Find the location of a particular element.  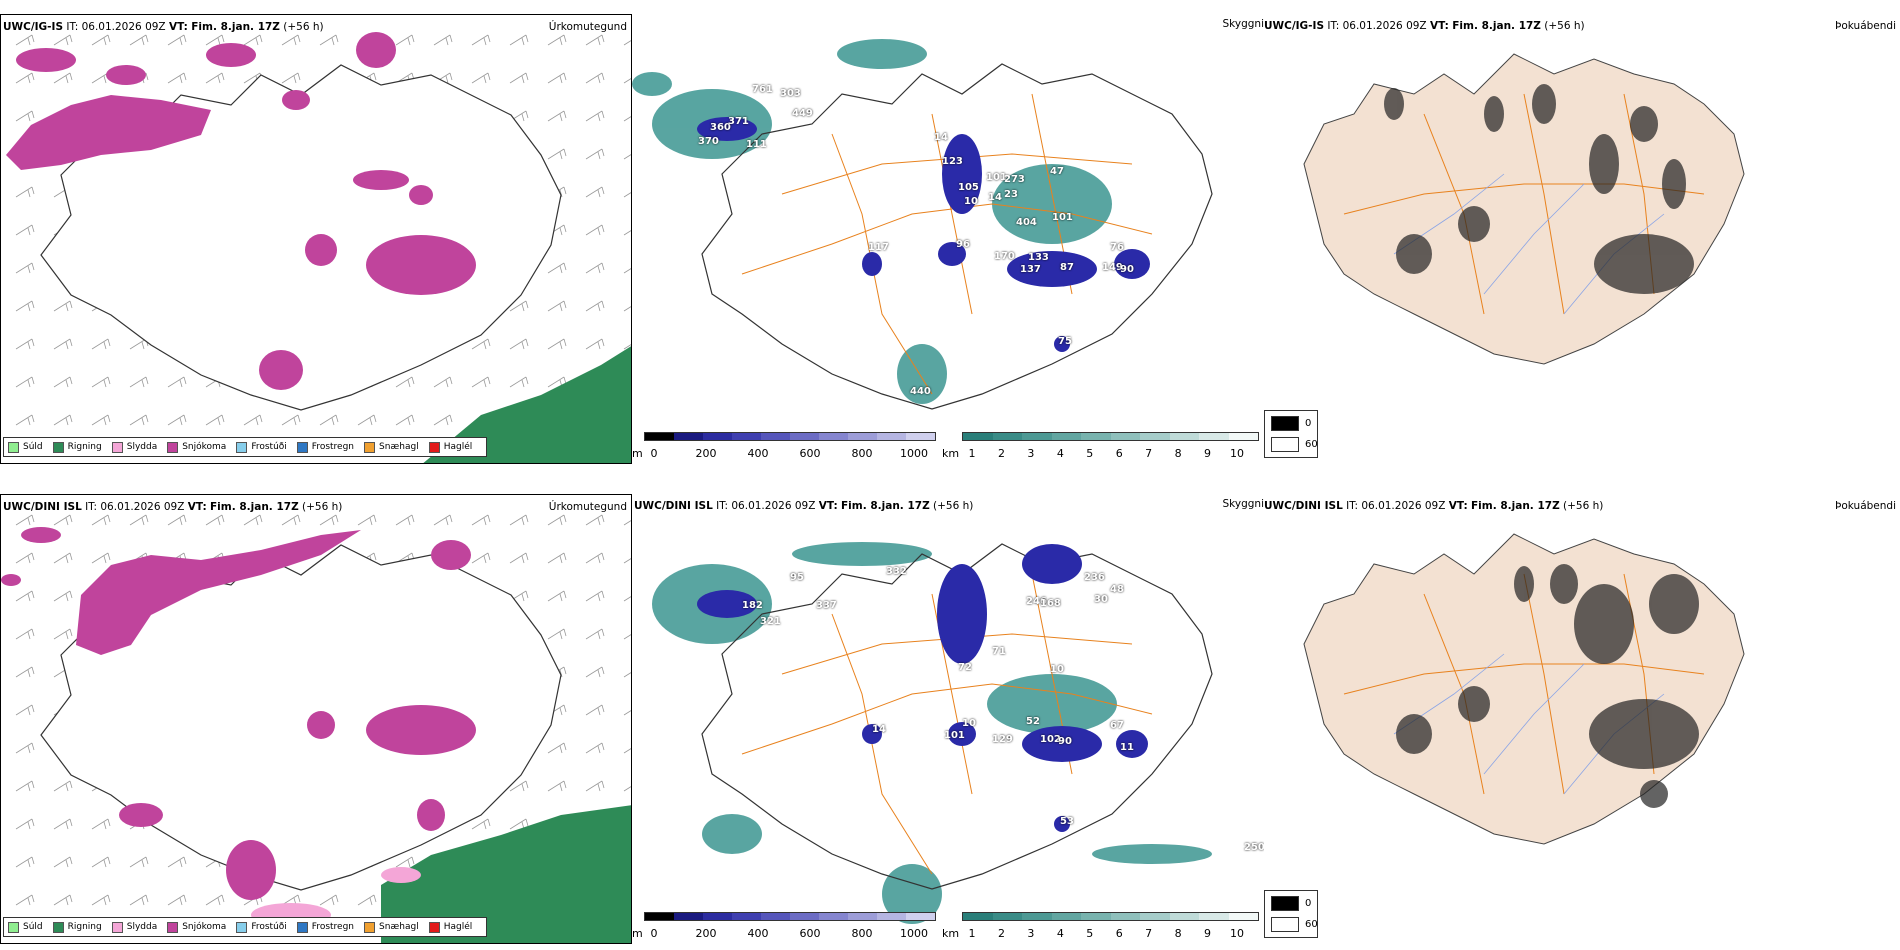

panel-title: Úrkomutegund is located at coordinates (587, 27).